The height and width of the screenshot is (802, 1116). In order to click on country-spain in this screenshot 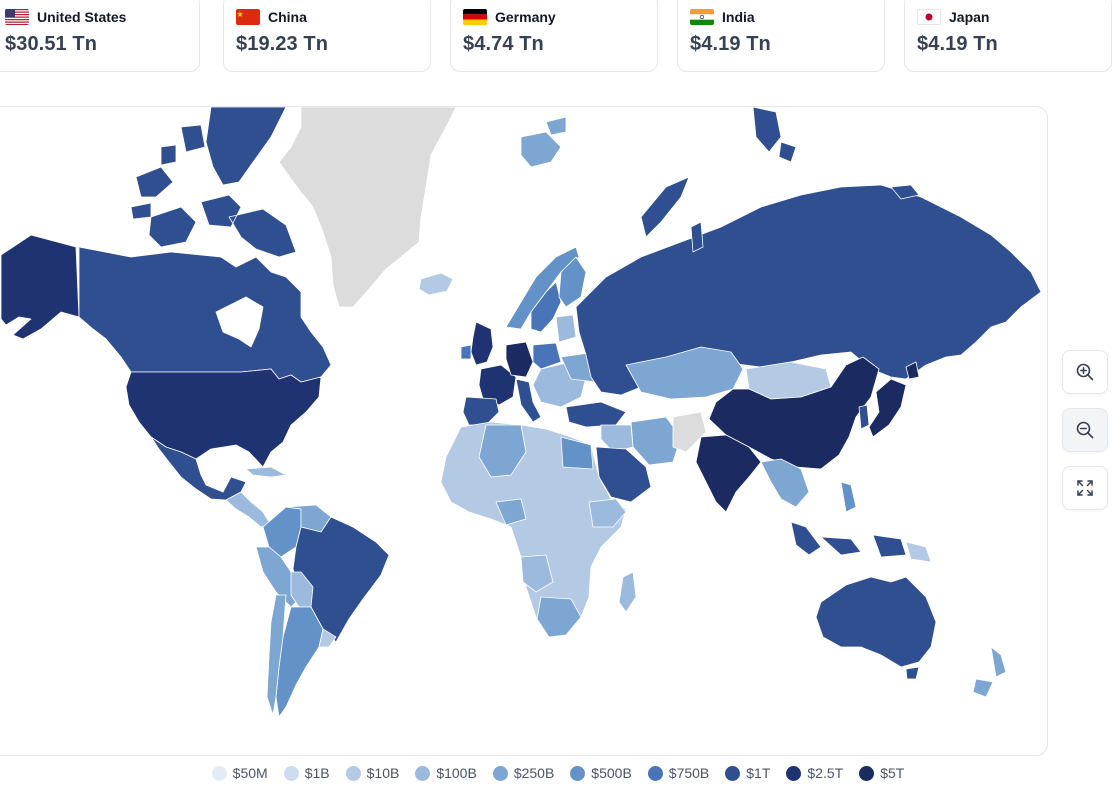, I will do `click(481, 411)`.